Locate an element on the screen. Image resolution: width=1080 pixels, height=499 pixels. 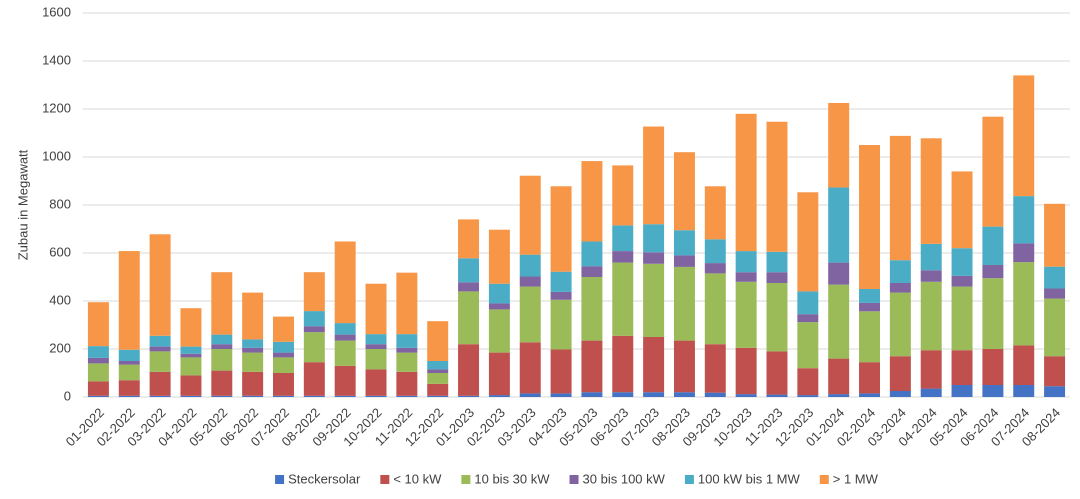
legend-label: < 10 kW is located at coordinates (417, 478).